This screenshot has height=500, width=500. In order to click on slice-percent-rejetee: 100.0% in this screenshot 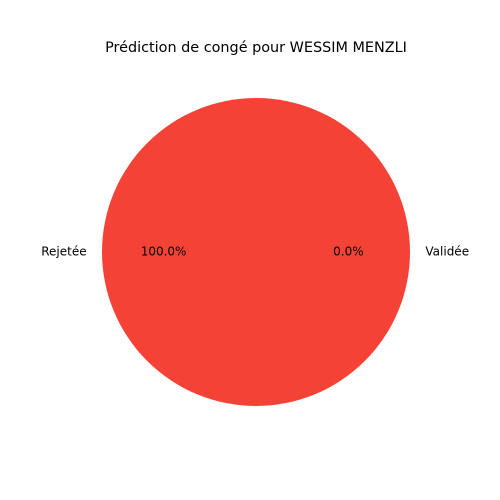, I will do `click(164, 252)`.